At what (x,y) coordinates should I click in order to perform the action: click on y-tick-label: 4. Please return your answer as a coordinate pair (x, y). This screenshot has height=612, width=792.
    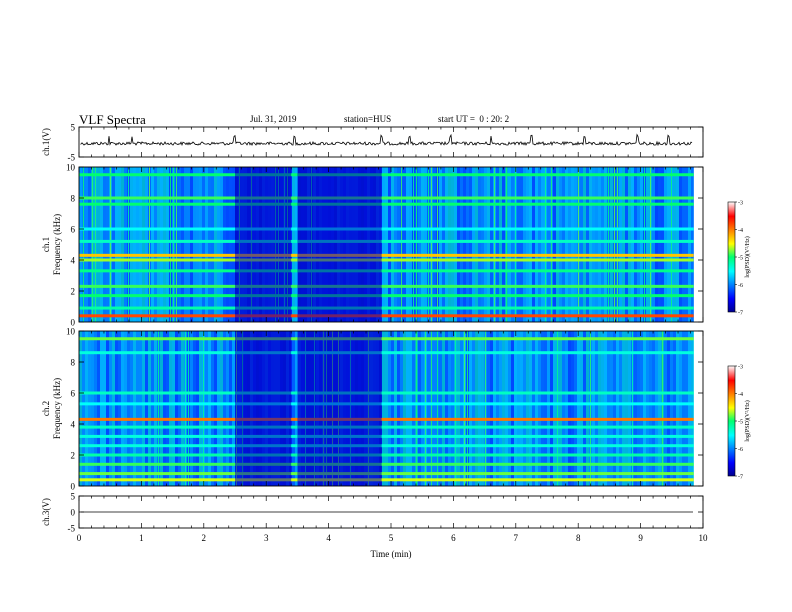
    Looking at the image, I should click on (73, 261).